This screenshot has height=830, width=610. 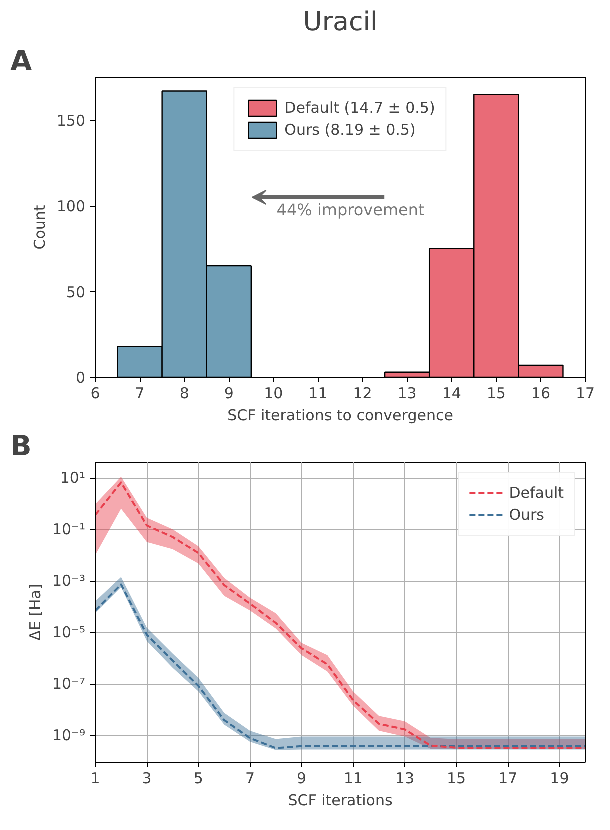 What do you see at coordinates (452, 393) in the screenshot?
I see `x-tick-label: 14` at bounding box center [452, 393].